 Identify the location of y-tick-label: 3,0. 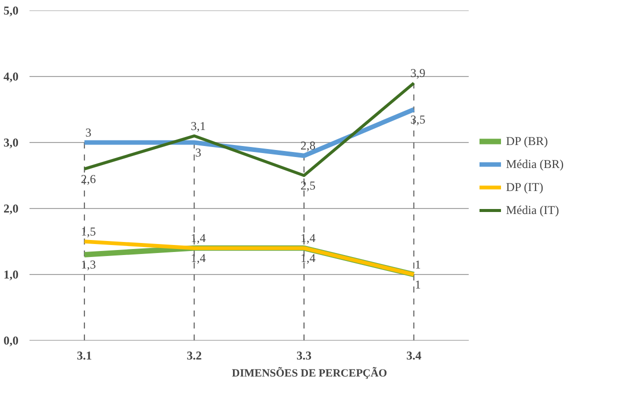
(11, 143).